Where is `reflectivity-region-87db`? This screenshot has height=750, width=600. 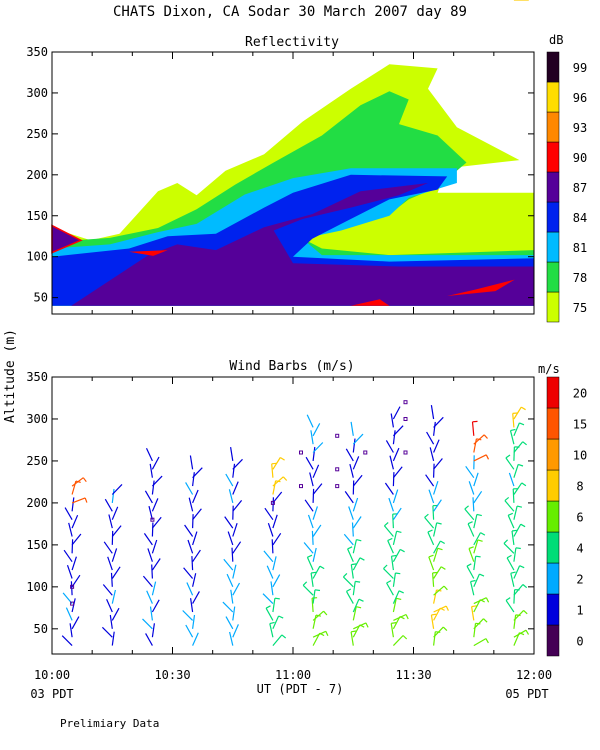 reflectivity-region-87db is located at coordinates (303, 244).